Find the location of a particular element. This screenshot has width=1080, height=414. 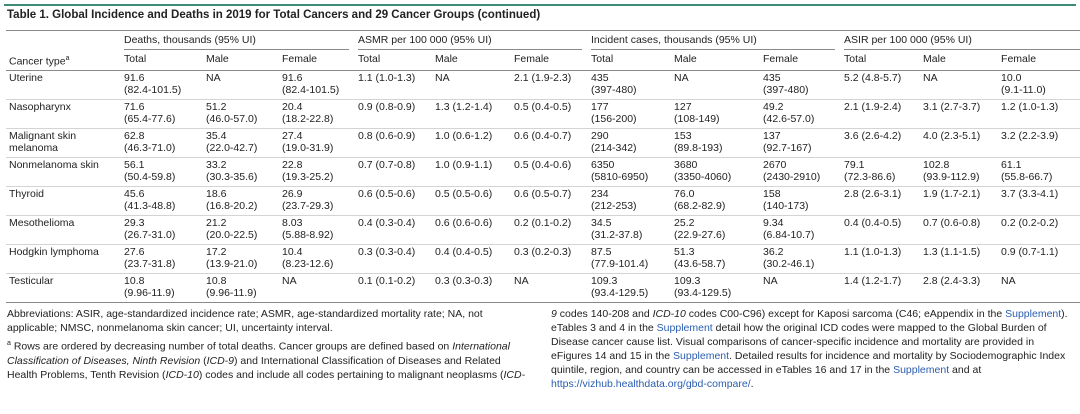

corner-header: Cancer typea is located at coordinates (63, 60).